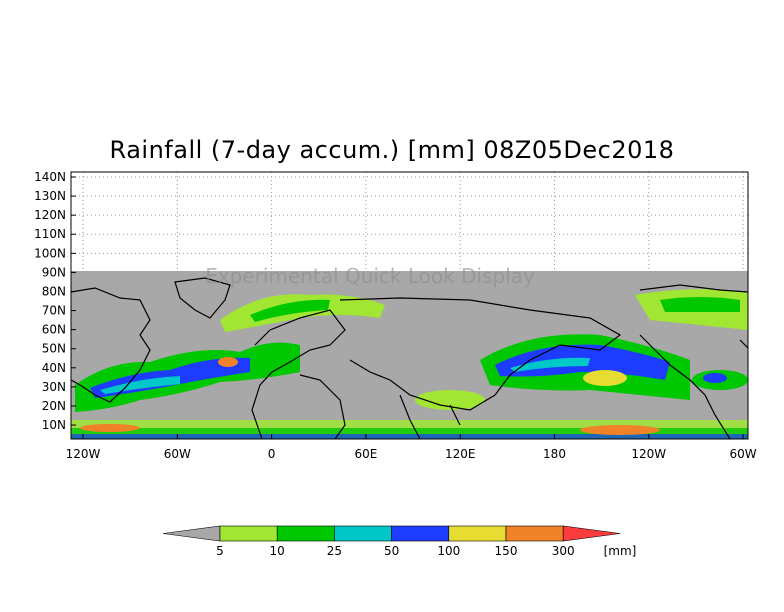  Describe the element at coordinates (700, 304) in the screenshot. I see `ne-pacific-rain-core` at that location.